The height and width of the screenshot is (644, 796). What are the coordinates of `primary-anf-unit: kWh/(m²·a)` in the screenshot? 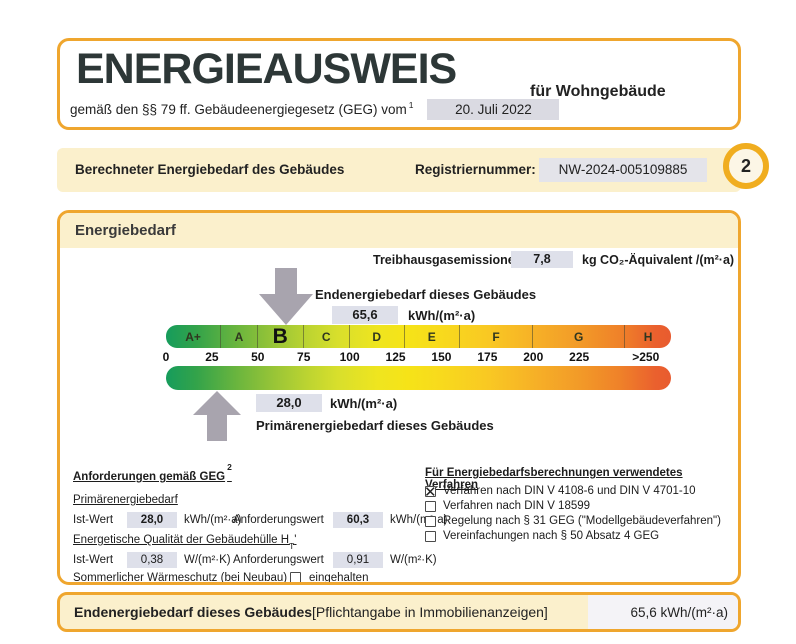 It's located at (419, 520).